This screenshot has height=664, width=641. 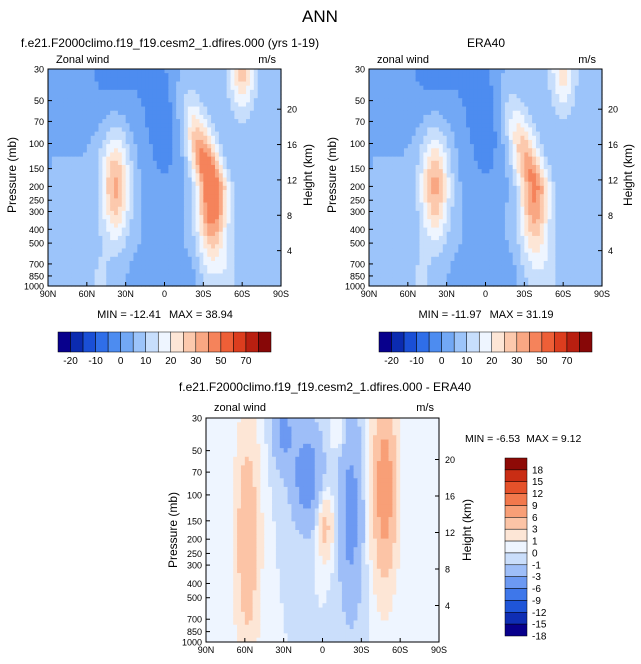 I want to click on colorbar-diff-label: 9, so click(x=535, y=506).